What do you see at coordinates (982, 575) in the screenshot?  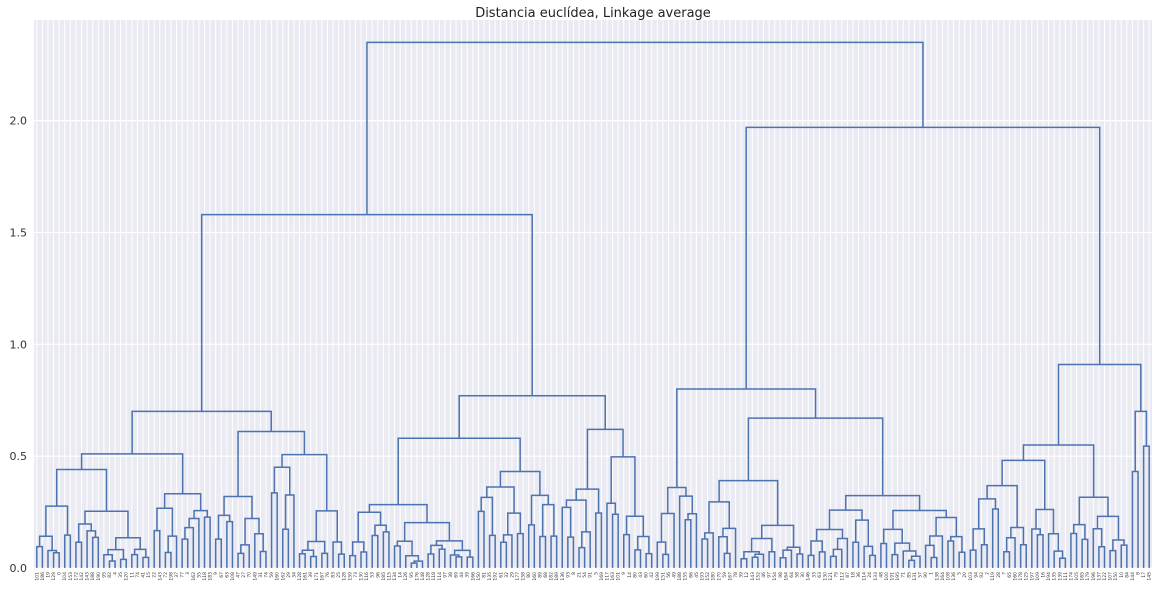 I see `leaf-label: 92` at bounding box center [982, 575].